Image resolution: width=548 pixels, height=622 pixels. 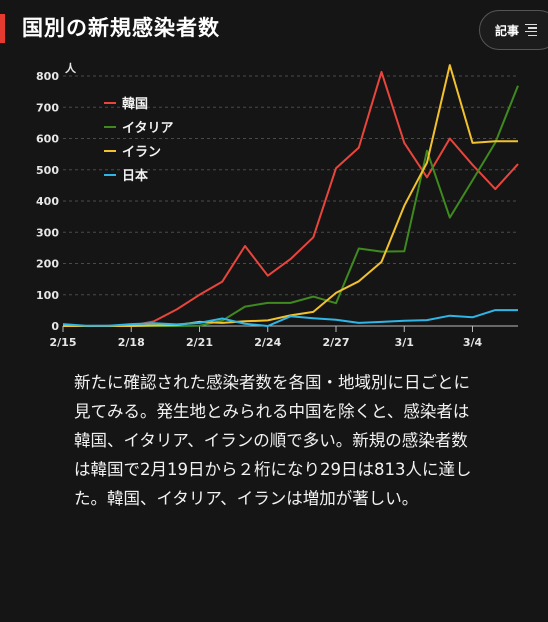 I want to click on y-tick-label: 300, so click(x=47, y=232).